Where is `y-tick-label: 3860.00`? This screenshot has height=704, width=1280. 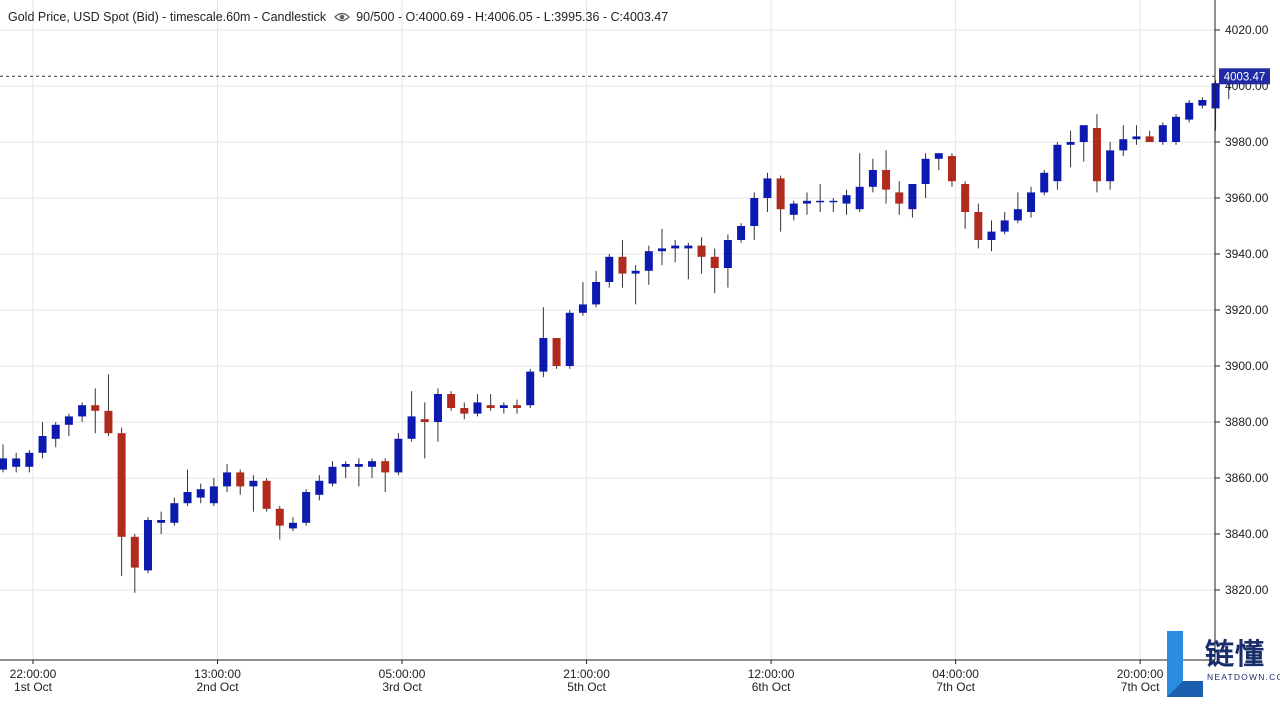
y-tick-label: 3860.00 is located at coordinates (1247, 478).